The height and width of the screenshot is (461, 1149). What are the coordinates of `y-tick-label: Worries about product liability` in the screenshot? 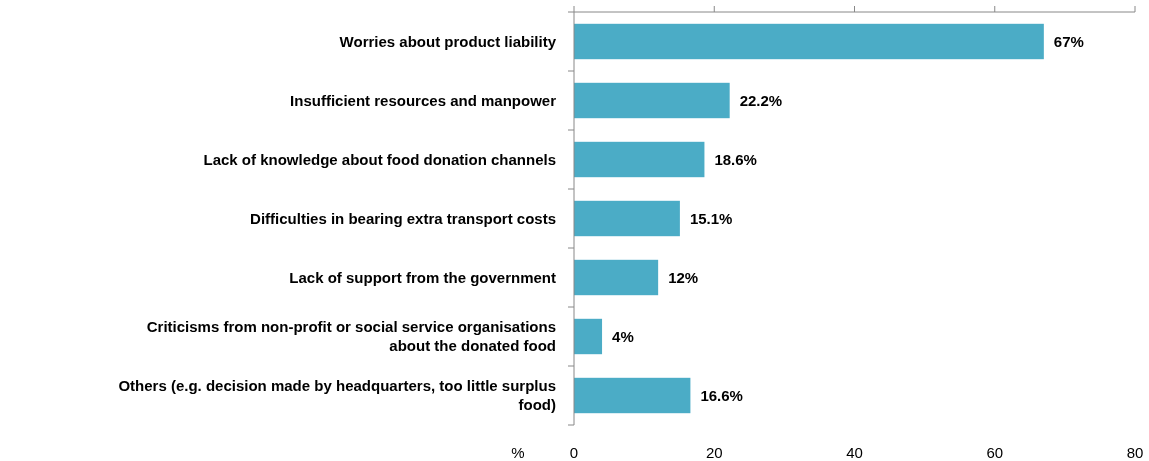 It's located at (448, 41).